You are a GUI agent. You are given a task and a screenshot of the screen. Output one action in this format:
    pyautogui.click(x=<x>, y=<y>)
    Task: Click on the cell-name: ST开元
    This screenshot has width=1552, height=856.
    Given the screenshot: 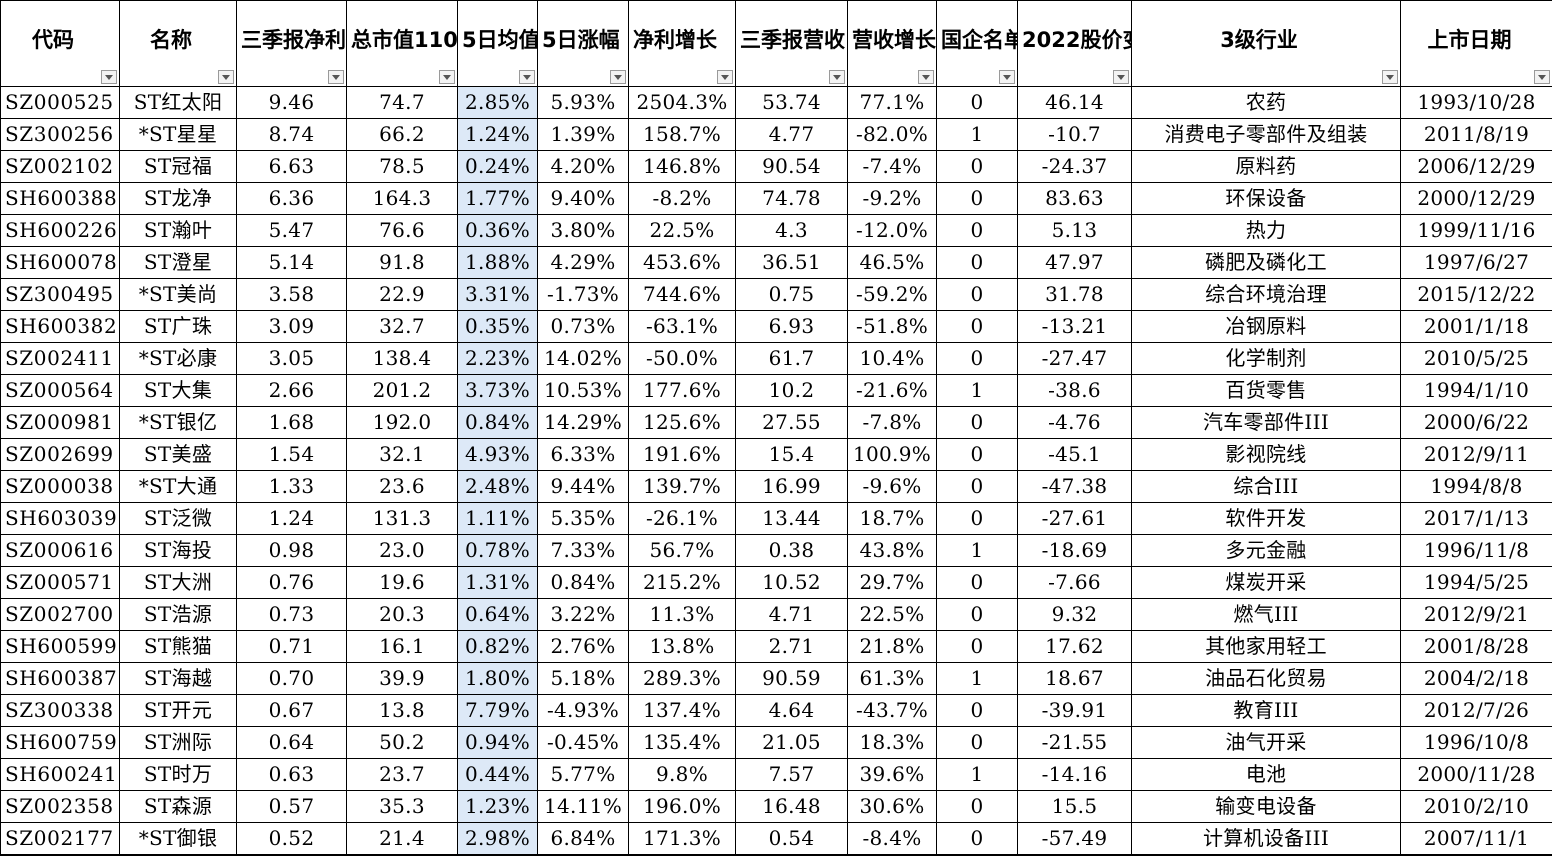 What is the action you would take?
    pyautogui.click(x=178, y=710)
    